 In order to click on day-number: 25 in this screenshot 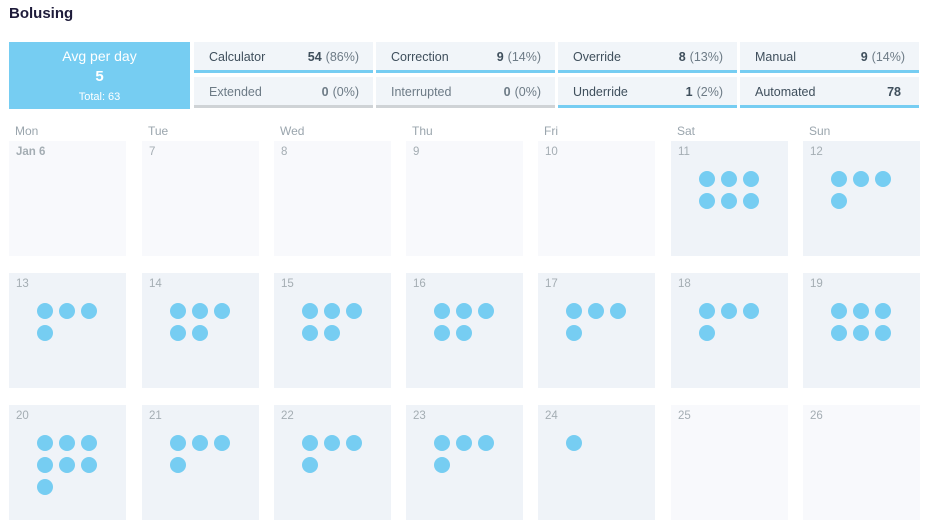, I will do `click(684, 416)`.